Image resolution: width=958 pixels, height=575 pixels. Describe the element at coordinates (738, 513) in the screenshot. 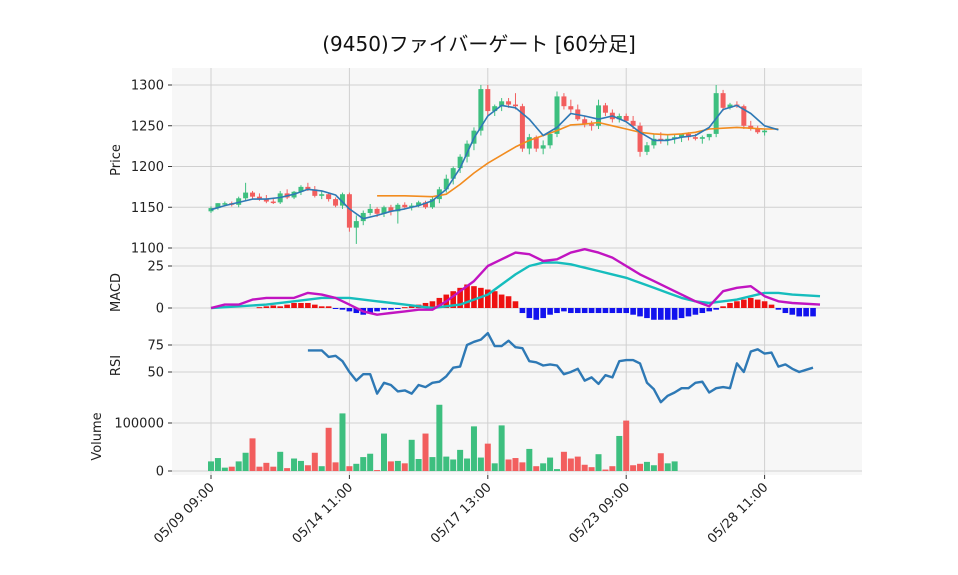

I see `x-tick-label: 05/28 11:00` at that location.